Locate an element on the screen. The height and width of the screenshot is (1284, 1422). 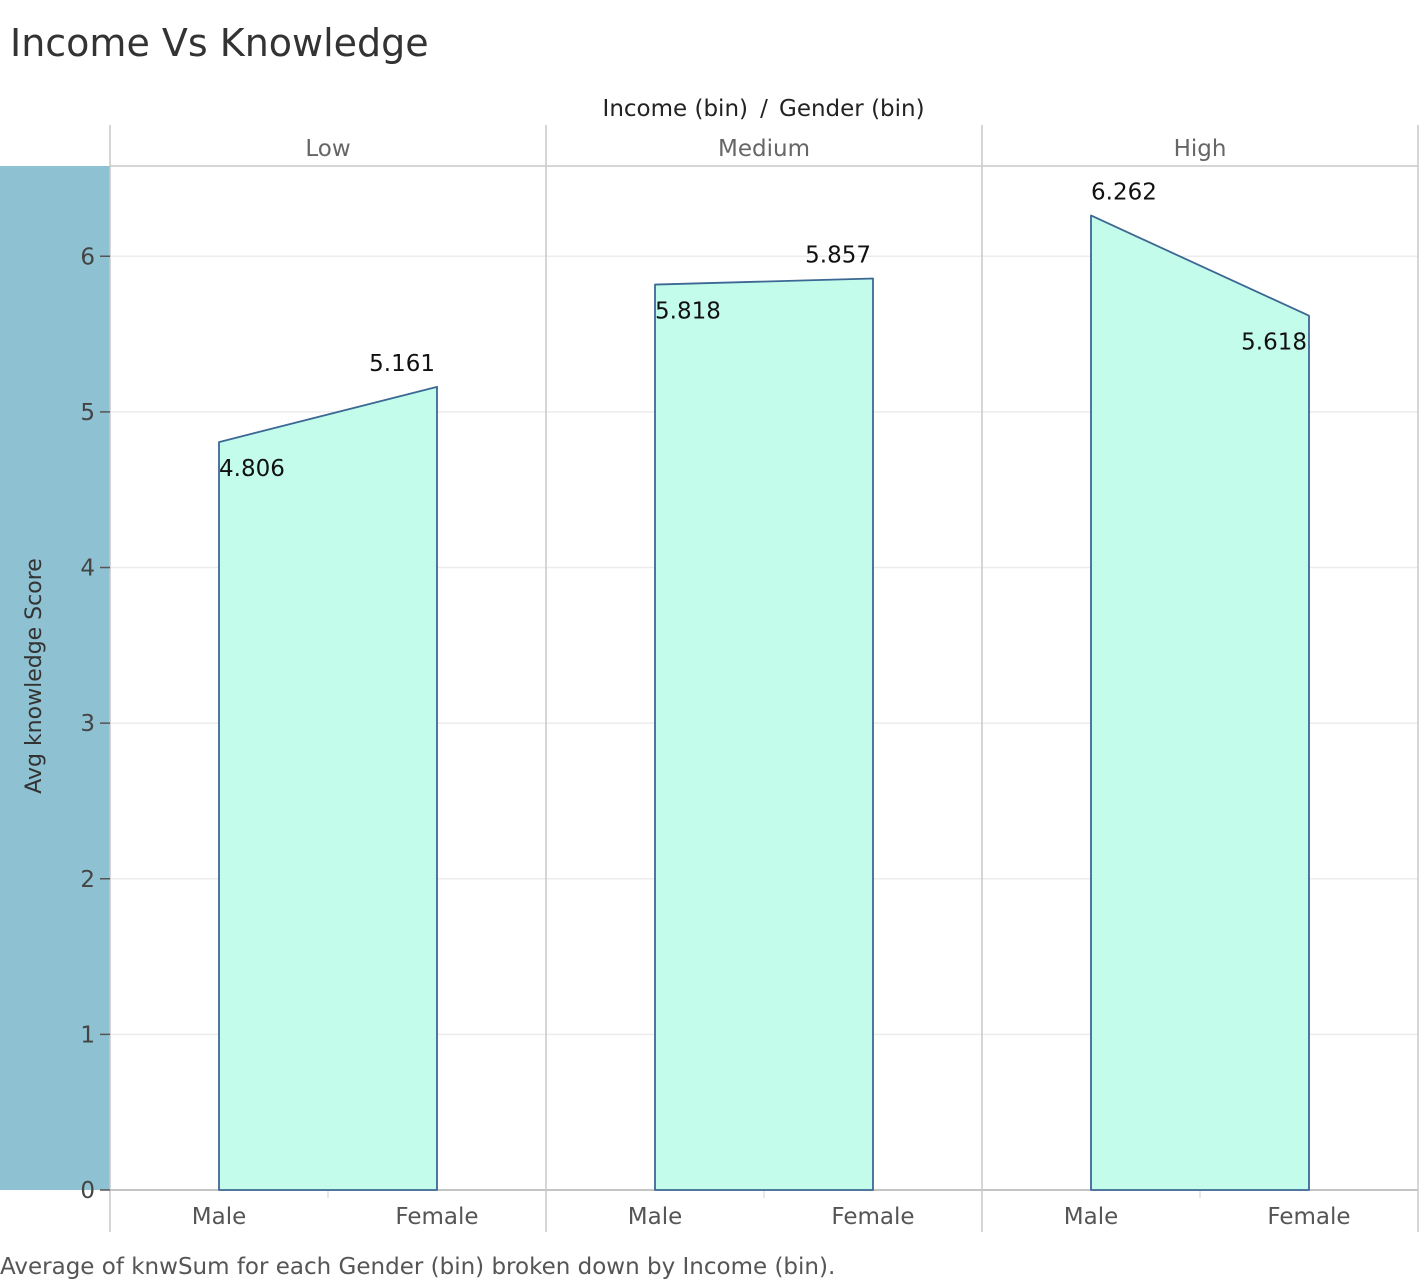
y-axis-label: Avg knowledge Score is located at coordinates (34, 676).